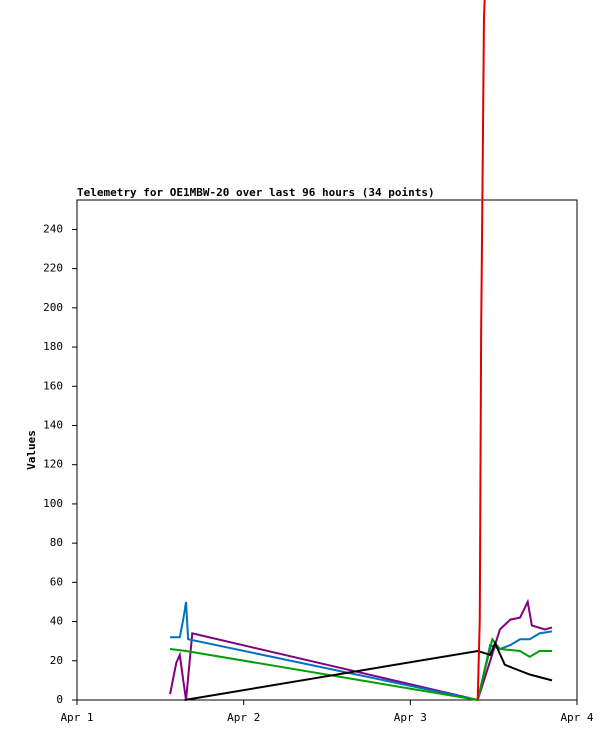 The width and height of the screenshot is (615, 741). What do you see at coordinates (53, 424) in the screenshot?
I see `y-tick-label: 140` at bounding box center [53, 424].